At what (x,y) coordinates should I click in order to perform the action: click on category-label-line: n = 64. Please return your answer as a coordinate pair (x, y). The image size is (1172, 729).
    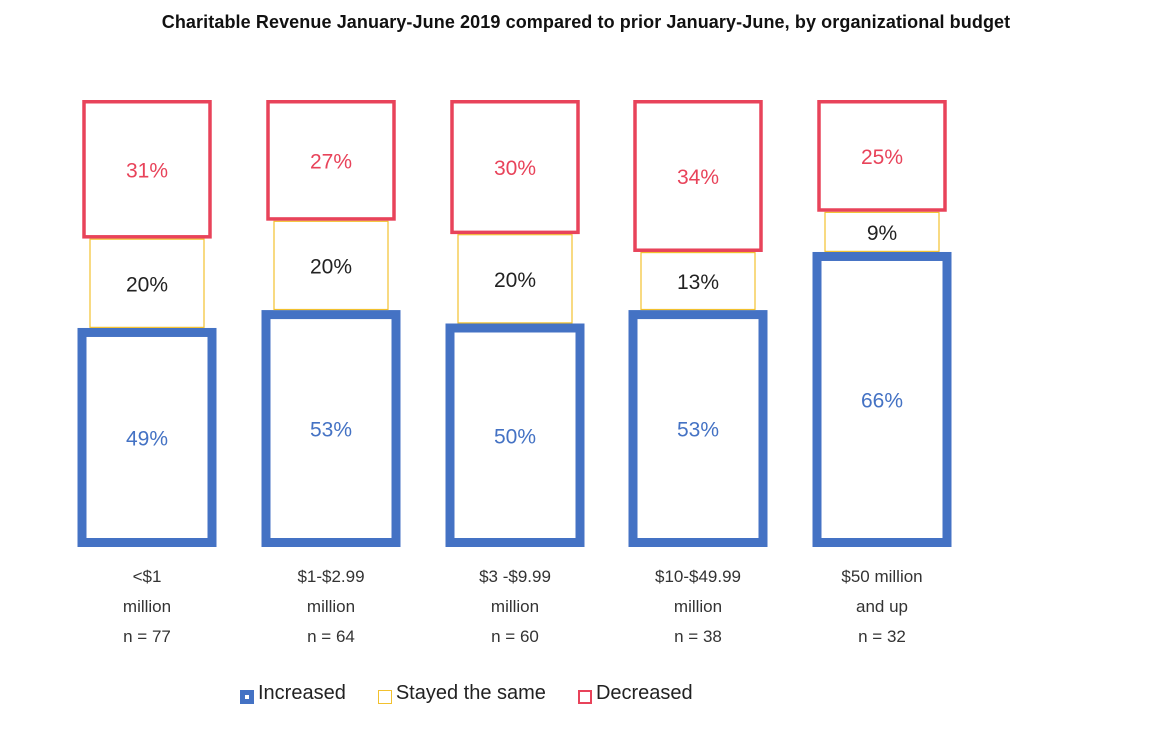
    Looking at the image, I should click on (331, 636).